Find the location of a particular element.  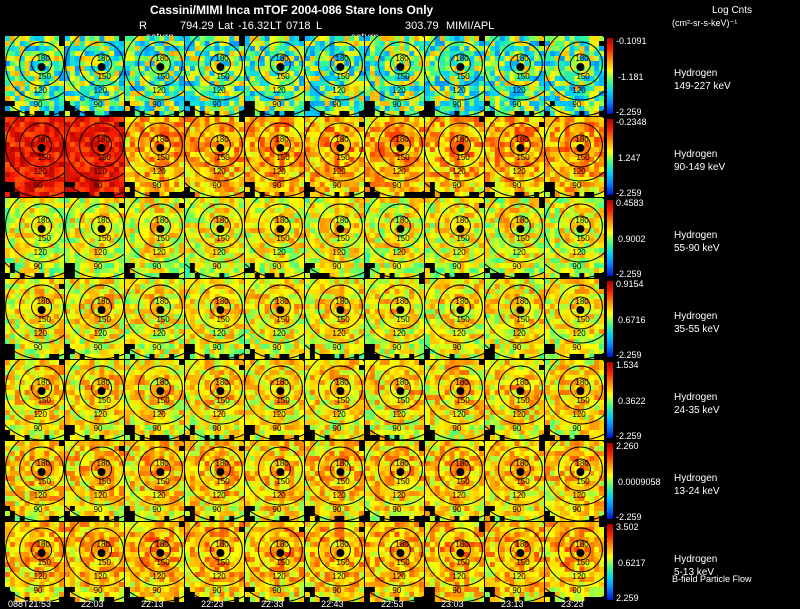

contour-label: 150 is located at coordinates (343, 157).